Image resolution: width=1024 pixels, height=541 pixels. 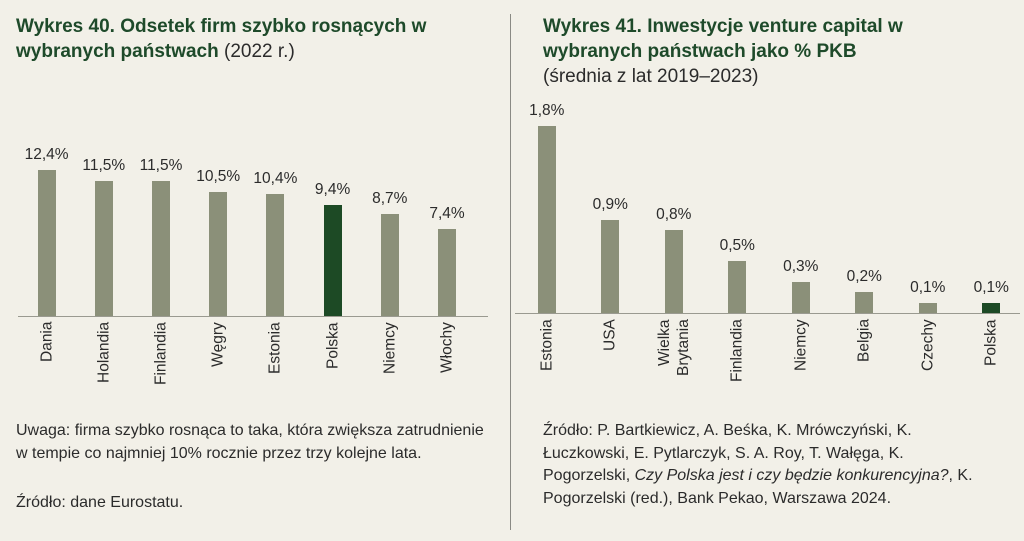 I want to click on source: Źródło: dane Eurostatu., so click(x=256, y=503).